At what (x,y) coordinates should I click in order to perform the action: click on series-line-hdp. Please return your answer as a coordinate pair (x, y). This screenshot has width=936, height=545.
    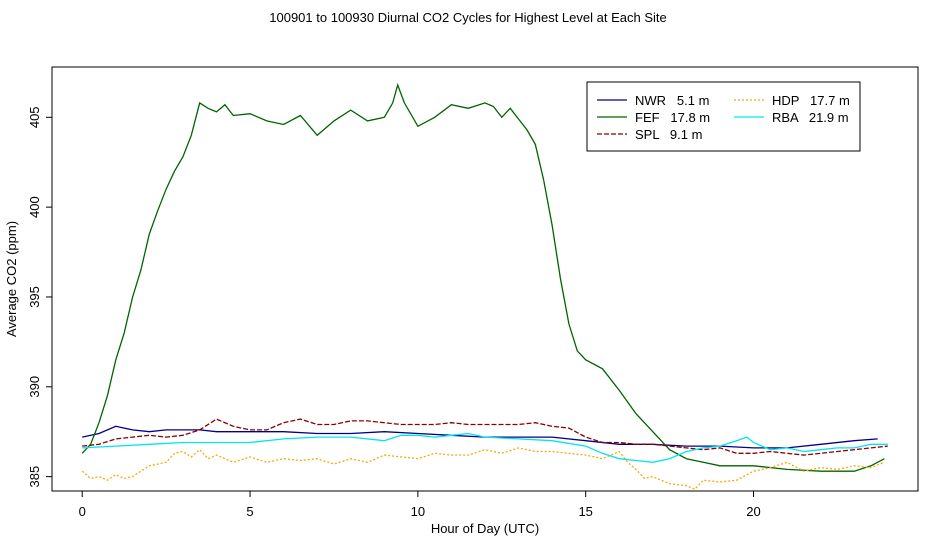
    Looking at the image, I should click on (483, 468).